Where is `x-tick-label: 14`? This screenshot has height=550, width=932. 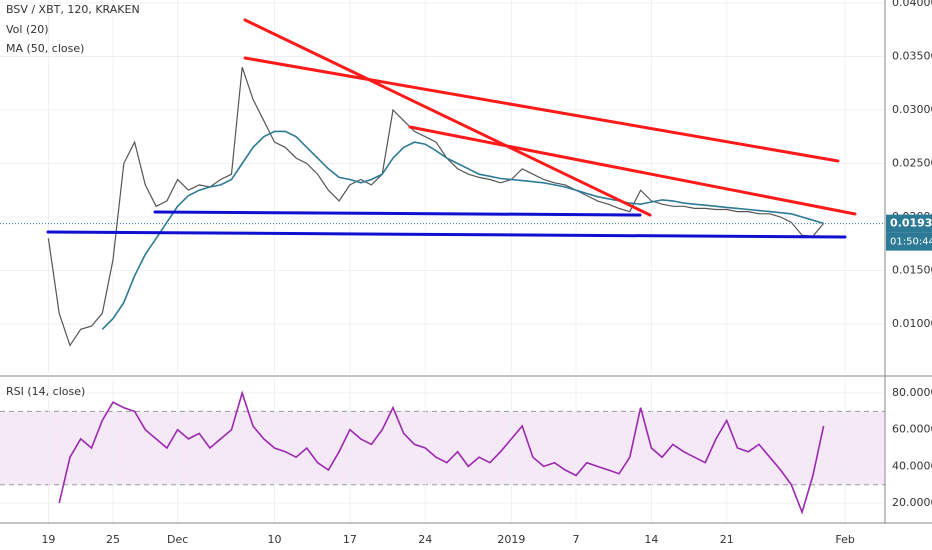 x-tick-label: 14 is located at coordinates (651, 539).